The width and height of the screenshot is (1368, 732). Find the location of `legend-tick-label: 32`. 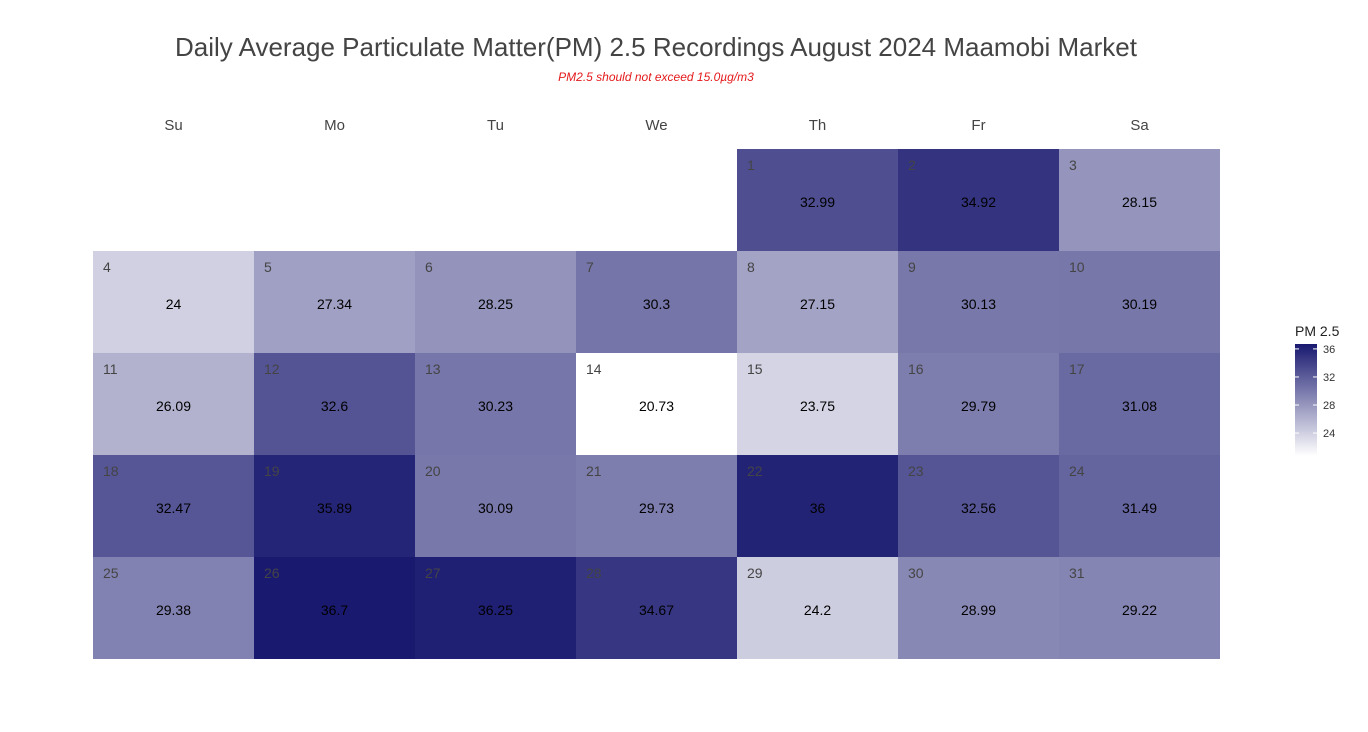

legend-tick-label: 32 is located at coordinates (1329, 378).